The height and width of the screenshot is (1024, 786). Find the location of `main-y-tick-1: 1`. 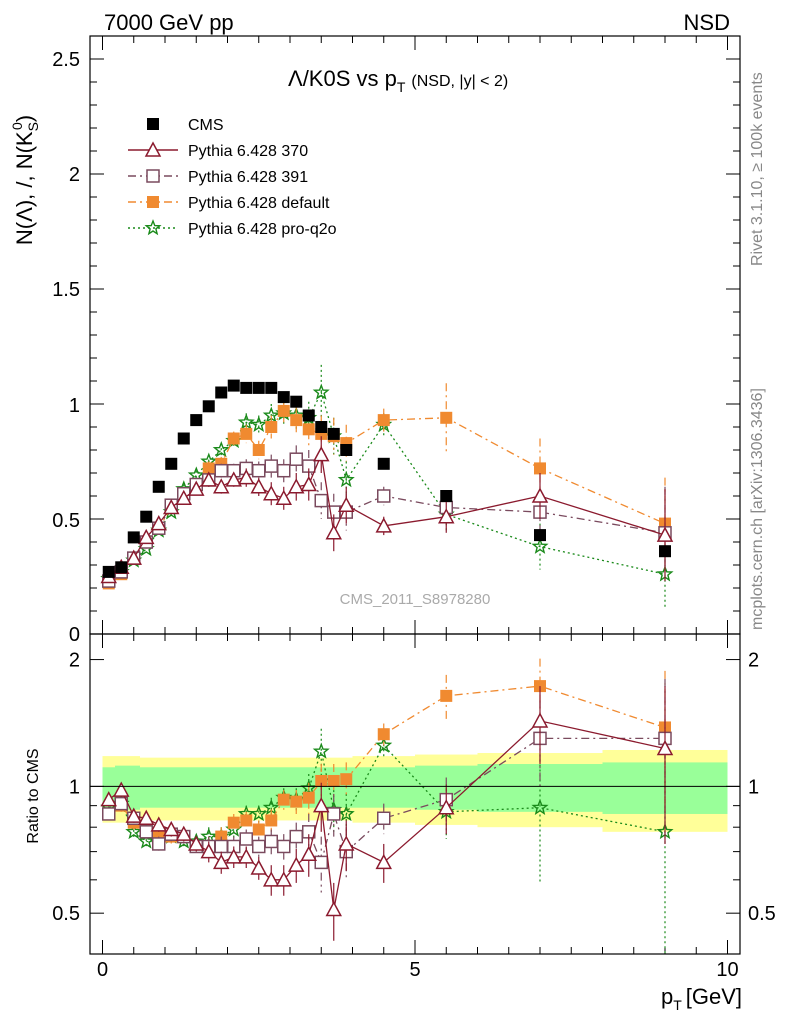

main-y-tick-1: 1 is located at coordinates (74, 406).